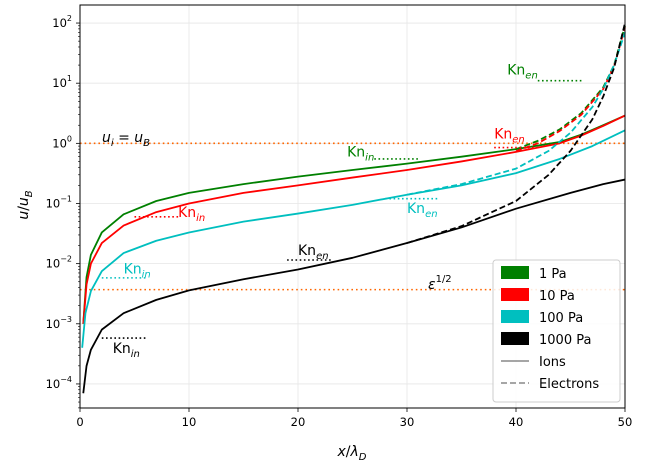 The image size is (655, 464). I want to click on y-tick-label: 10⁻², so click(59, 263).